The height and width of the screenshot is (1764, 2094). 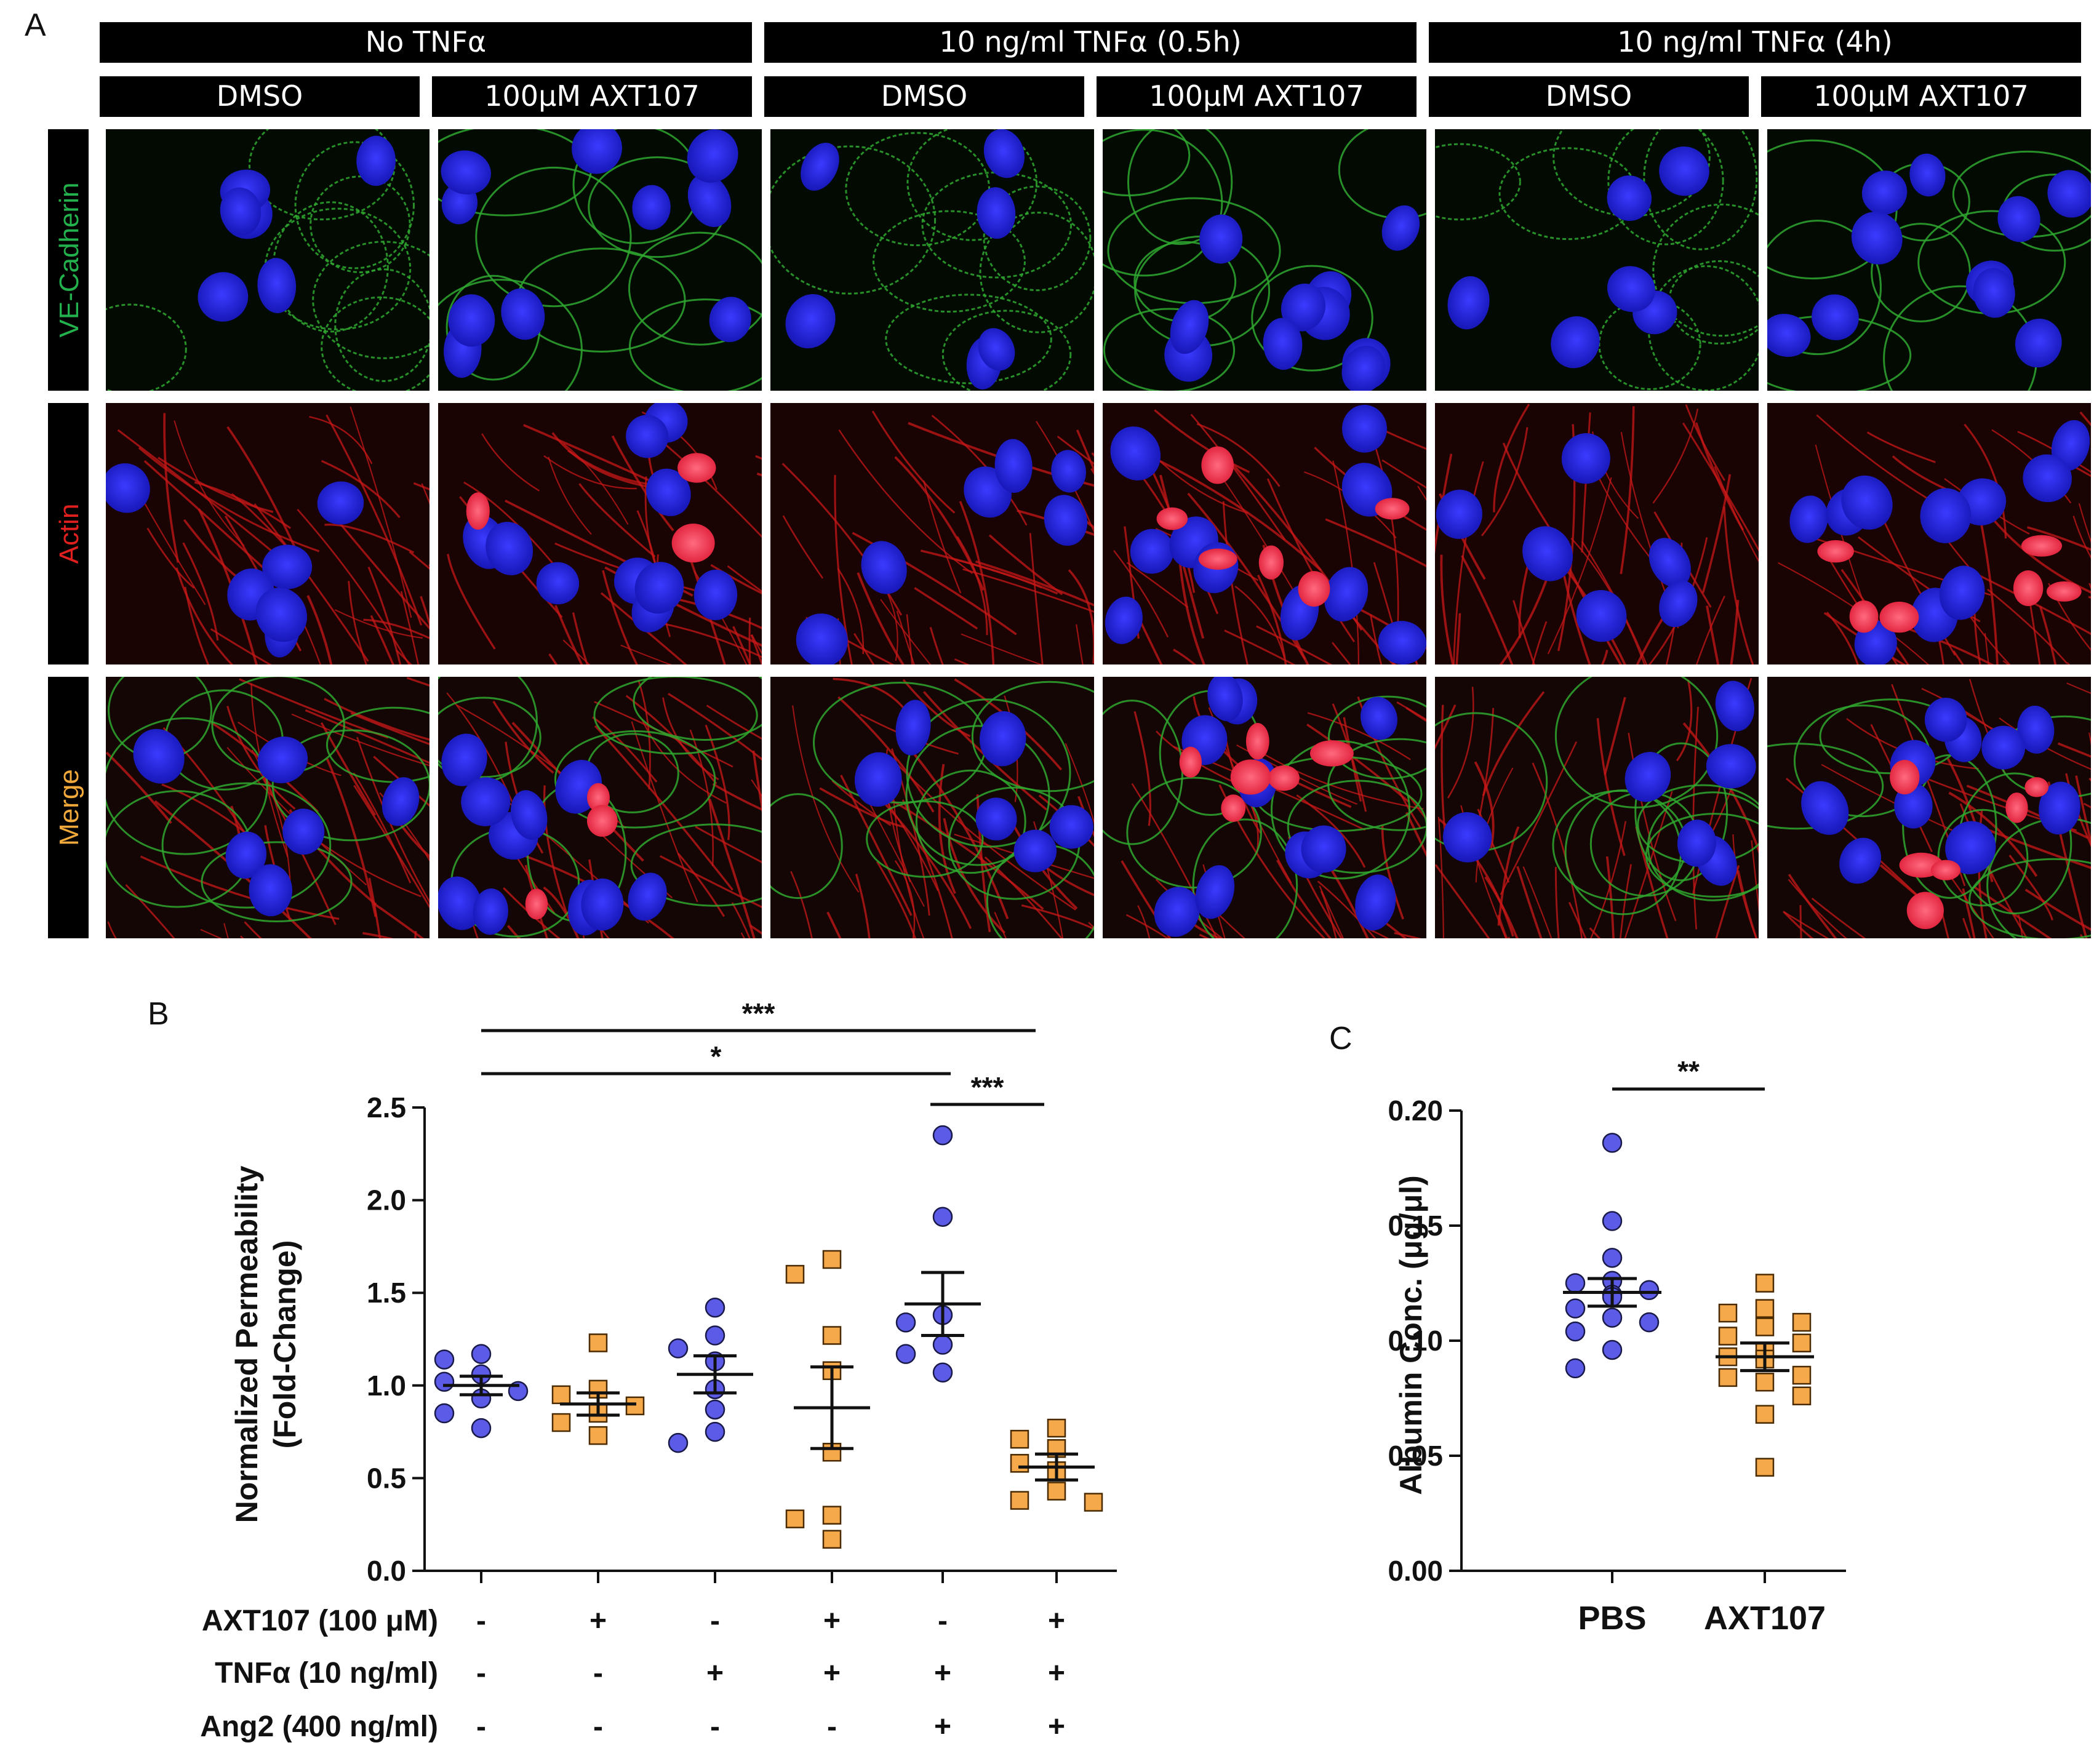 What do you see at coordinates (742, 1340) in the screenshot?
I see `panel-b-axes: 0.0 0.5 1.0 1.5 2.0 2.5` at bounding box center [742, 1340].